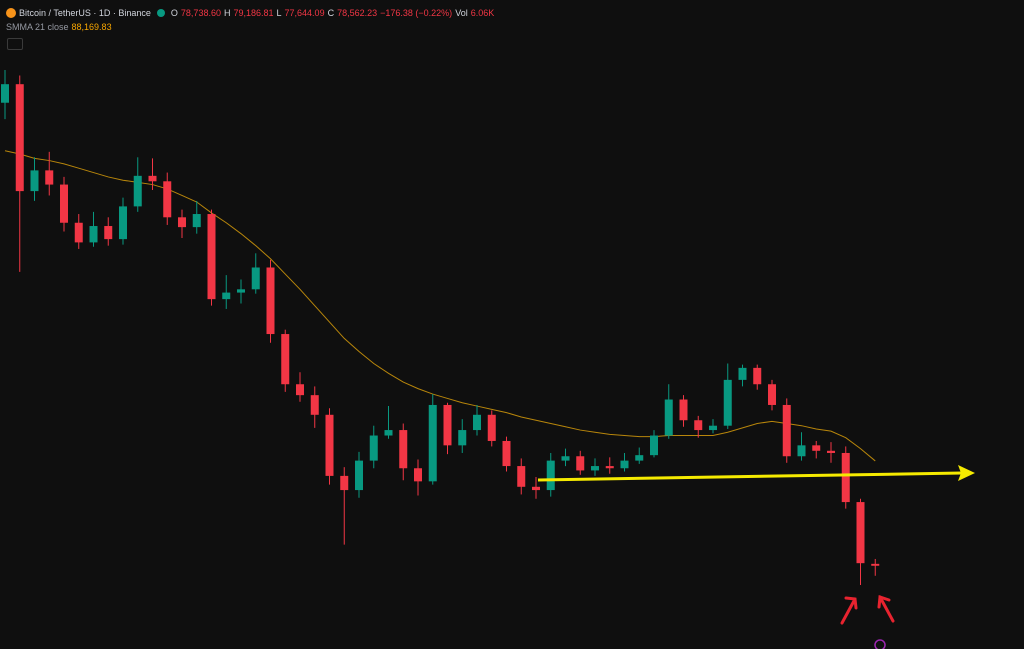 This screenshot has height=649, width=1024. What do you see at coordinates (227, 13) in the screenshot?
I see `h-label: H` at bounding box center [227, 13].